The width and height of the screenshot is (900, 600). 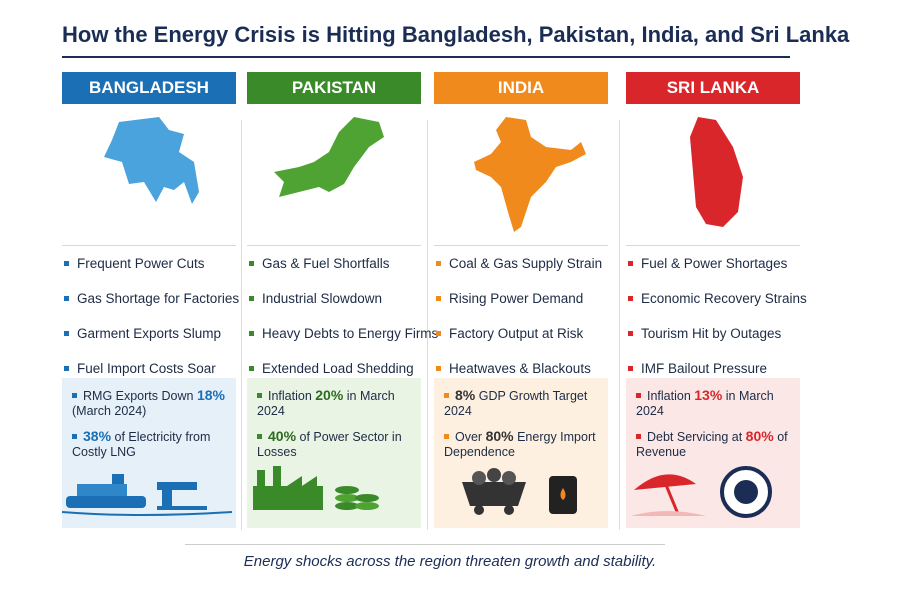 What do you see at coordinates (109, 411) in the screenshot?
I see `stat-tail: (March 2024)` at bounding box center [109, 411].